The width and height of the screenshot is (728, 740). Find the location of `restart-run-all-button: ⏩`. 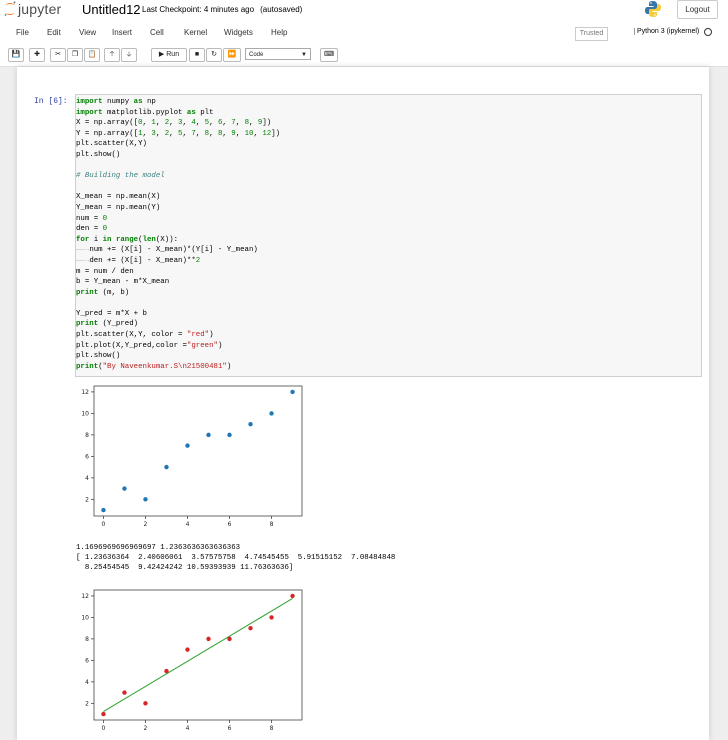

restart-run-all-button: ⏩ is located at coordinates (232, 55).